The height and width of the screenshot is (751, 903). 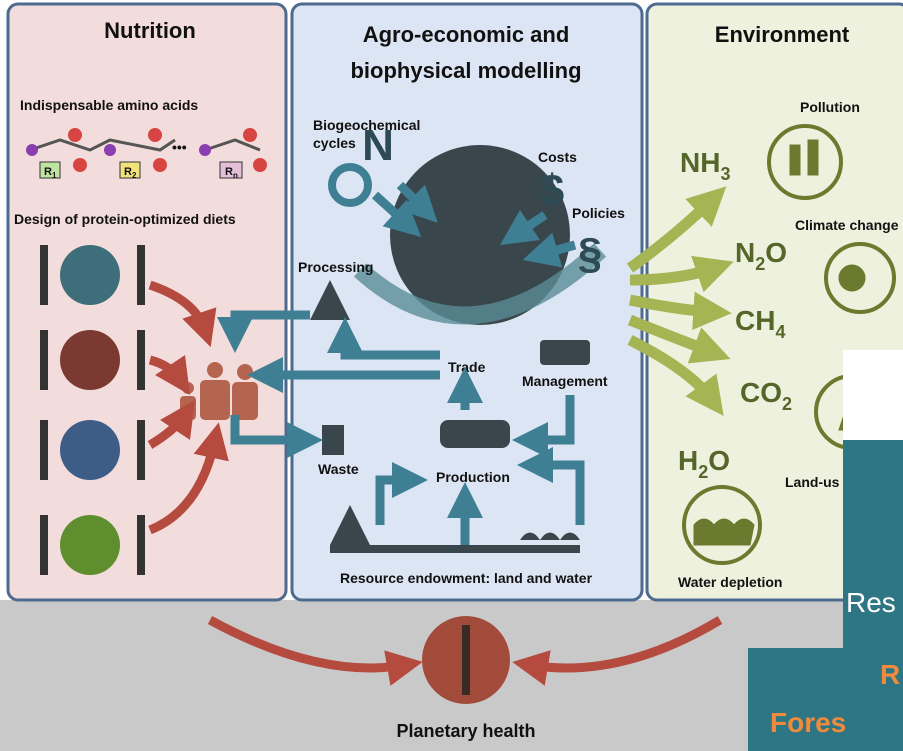 What do you see at coordinates (761, 255) in the screenshot?
I see `gas: N2O` at bounding box center [761, 255].